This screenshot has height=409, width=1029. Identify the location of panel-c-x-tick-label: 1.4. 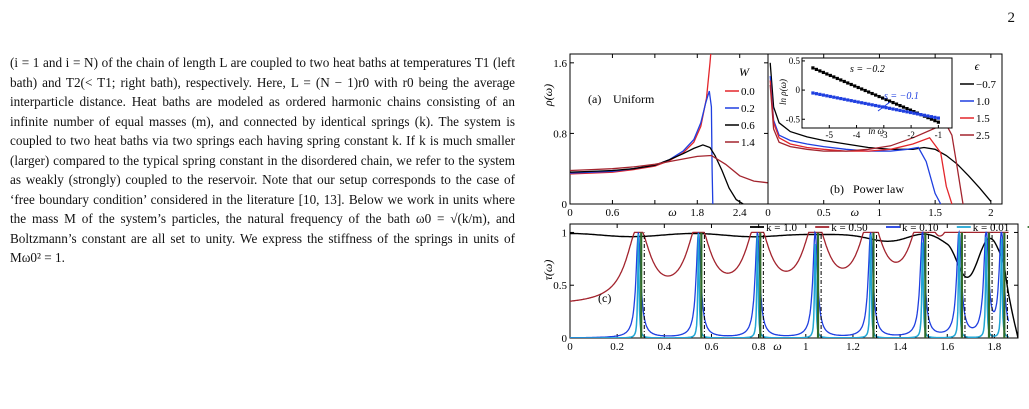
(900, 345).